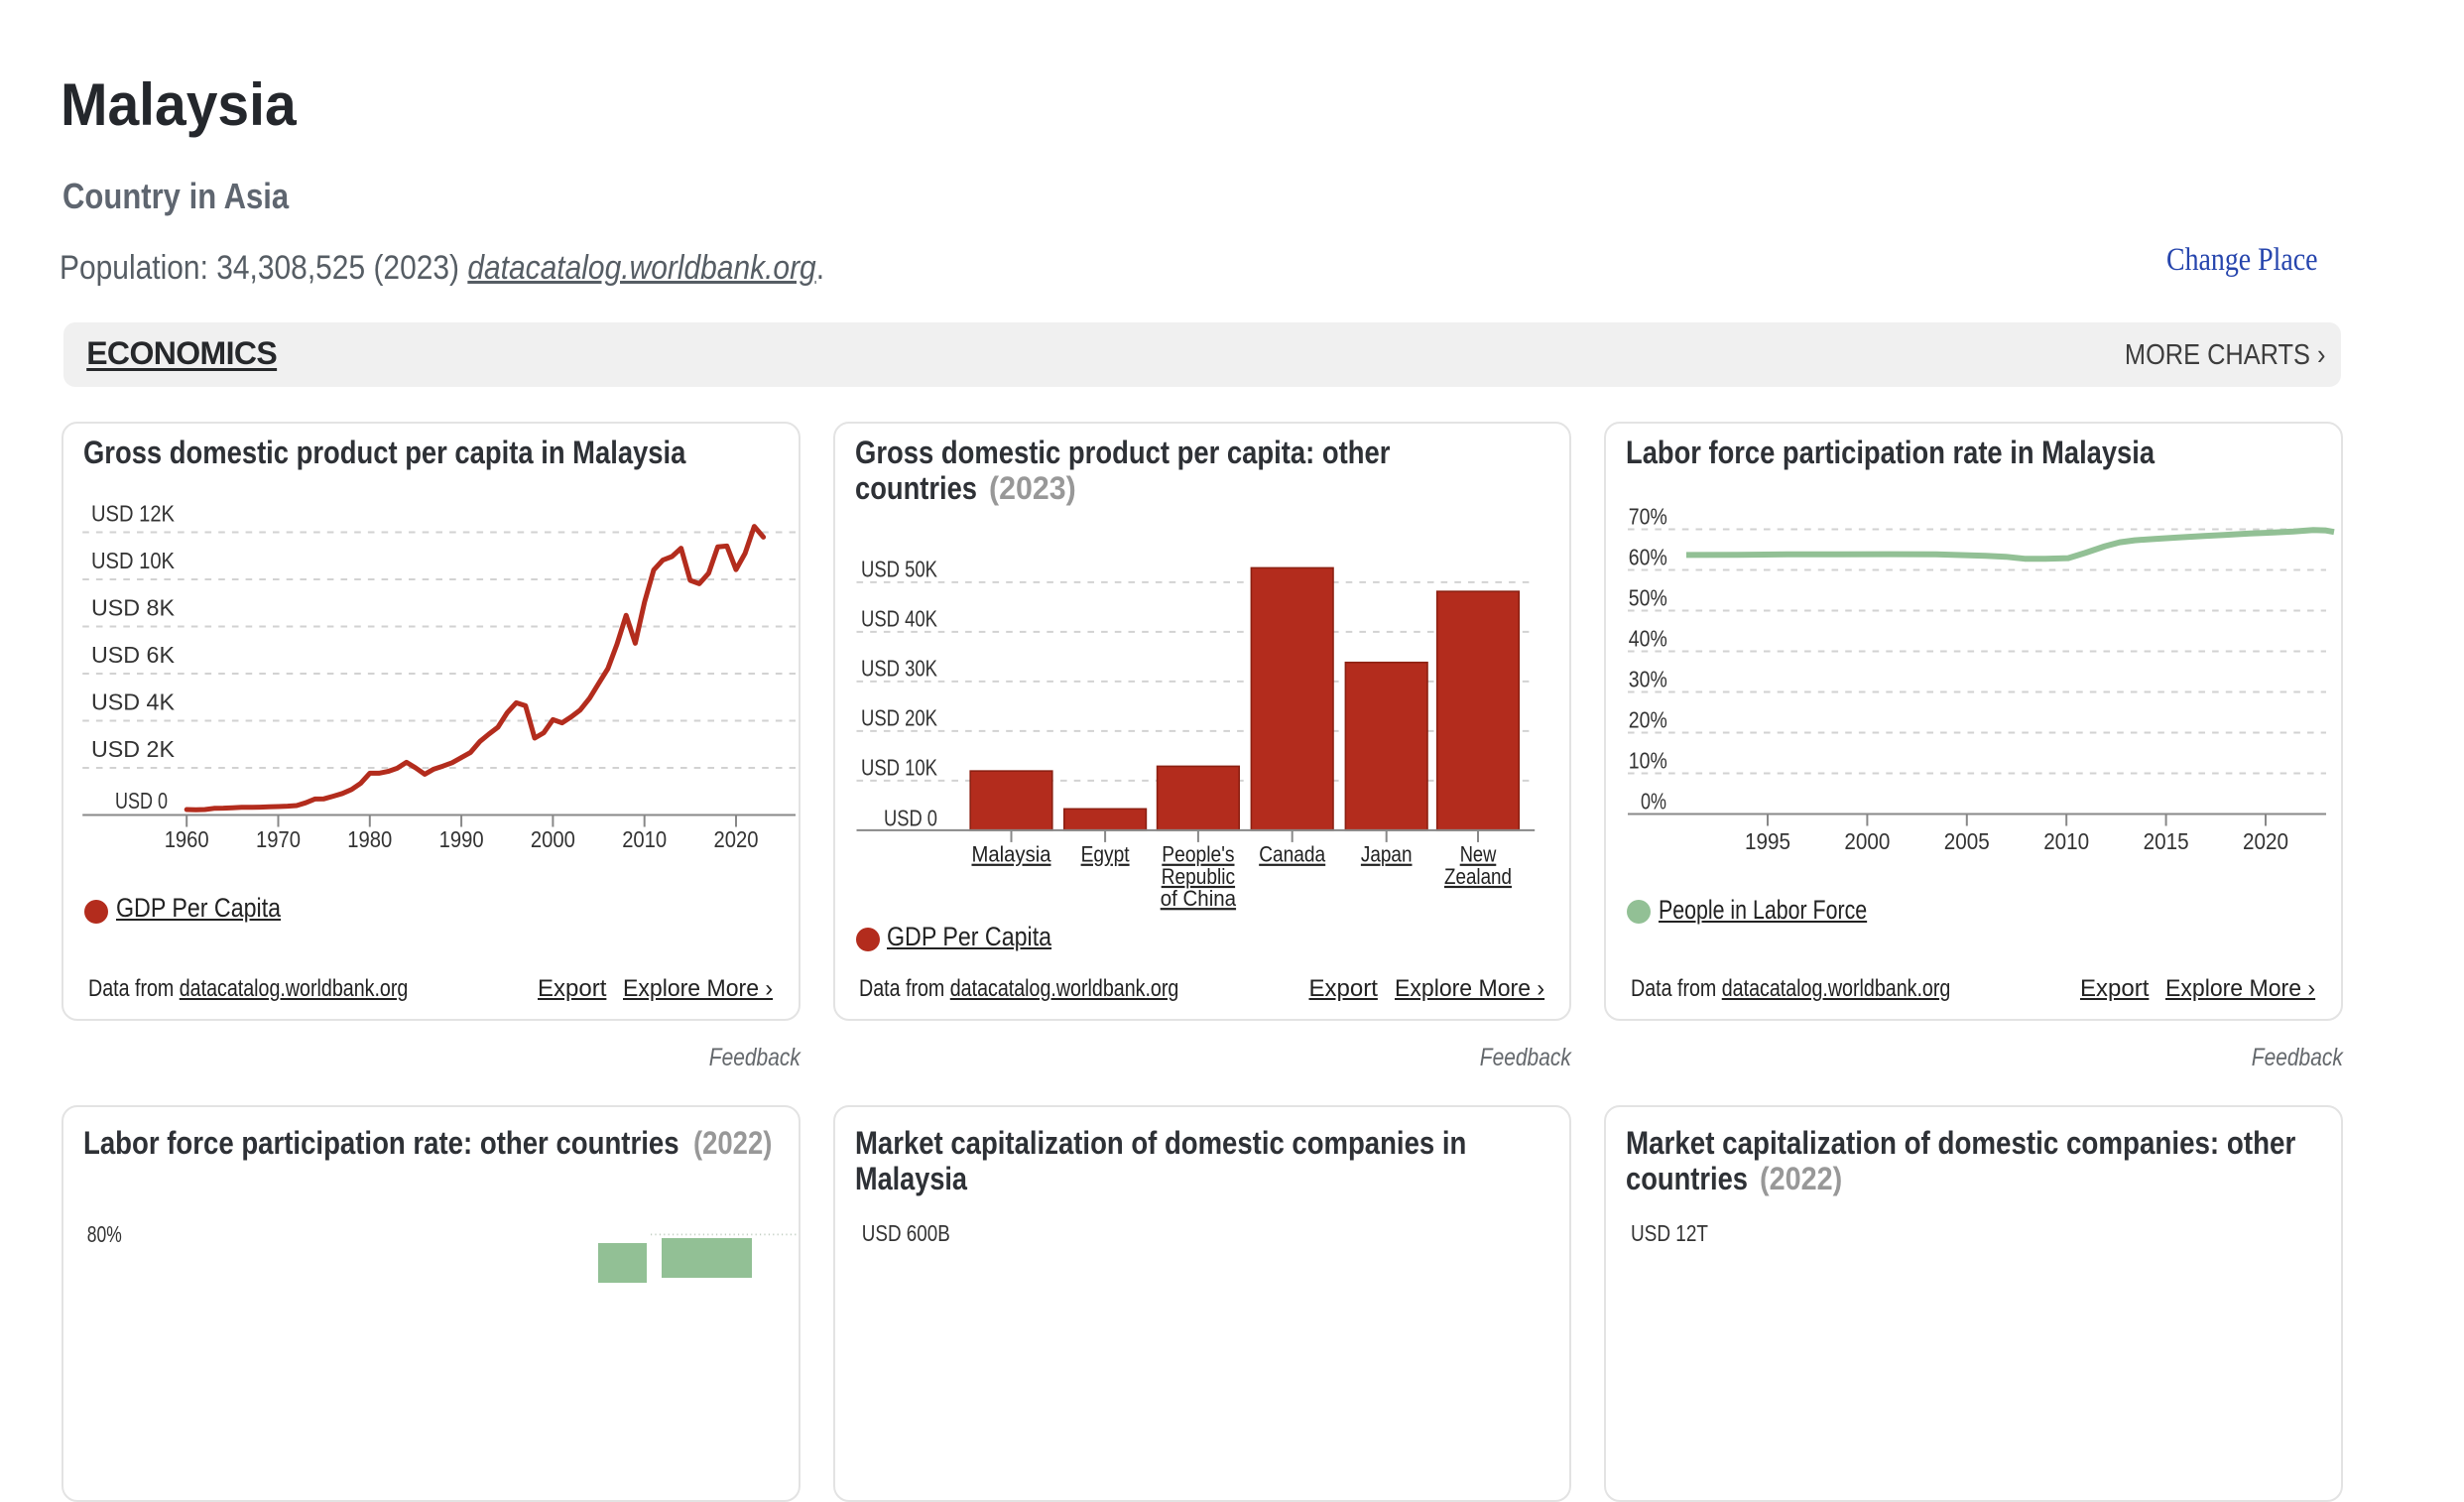 The width and height of the screenshot is (2464, 1502). I want to click on svg-text: 2005, so click(1967, 840).